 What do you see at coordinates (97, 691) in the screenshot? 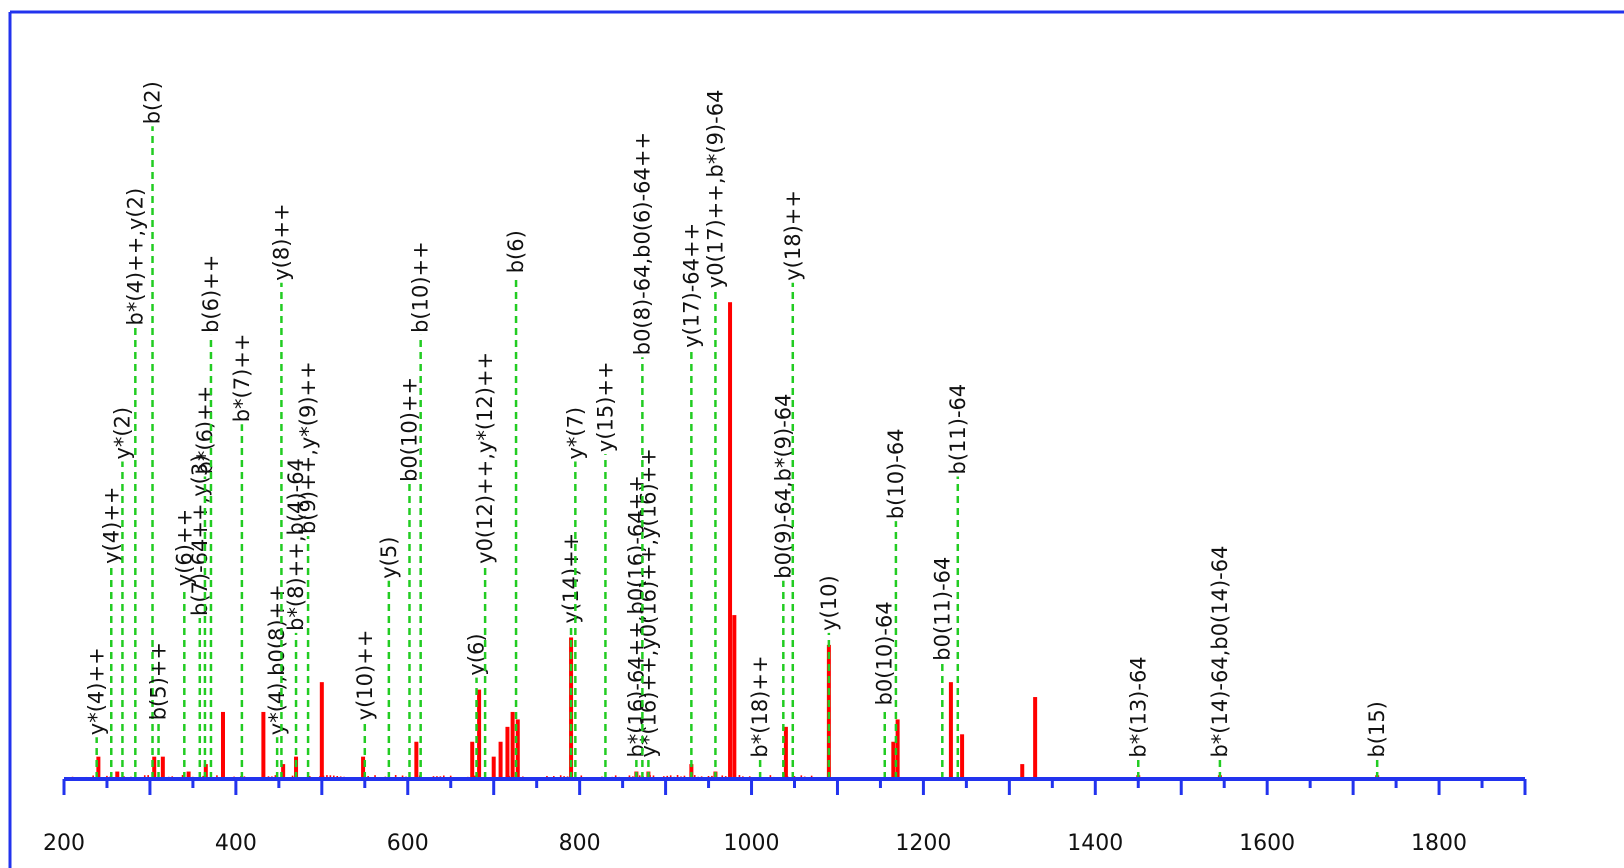
I see `annotation-label: y*(4)++` at bounding box center [97, 691].